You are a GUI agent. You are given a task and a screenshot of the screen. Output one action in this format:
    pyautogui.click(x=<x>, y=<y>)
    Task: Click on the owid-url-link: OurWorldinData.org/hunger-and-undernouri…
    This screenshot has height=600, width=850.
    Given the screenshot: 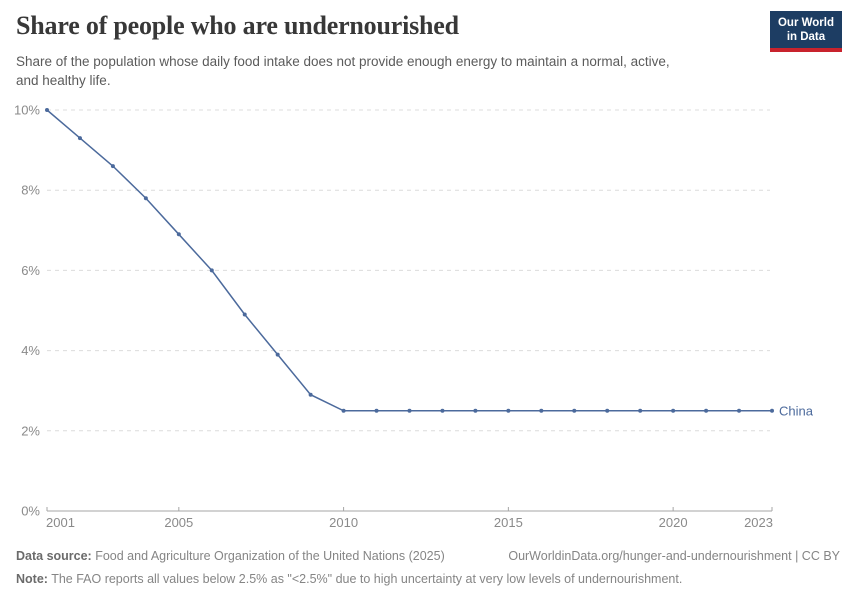 What is the action you would take?
    pyautogui.click(x=674, y=556)
    